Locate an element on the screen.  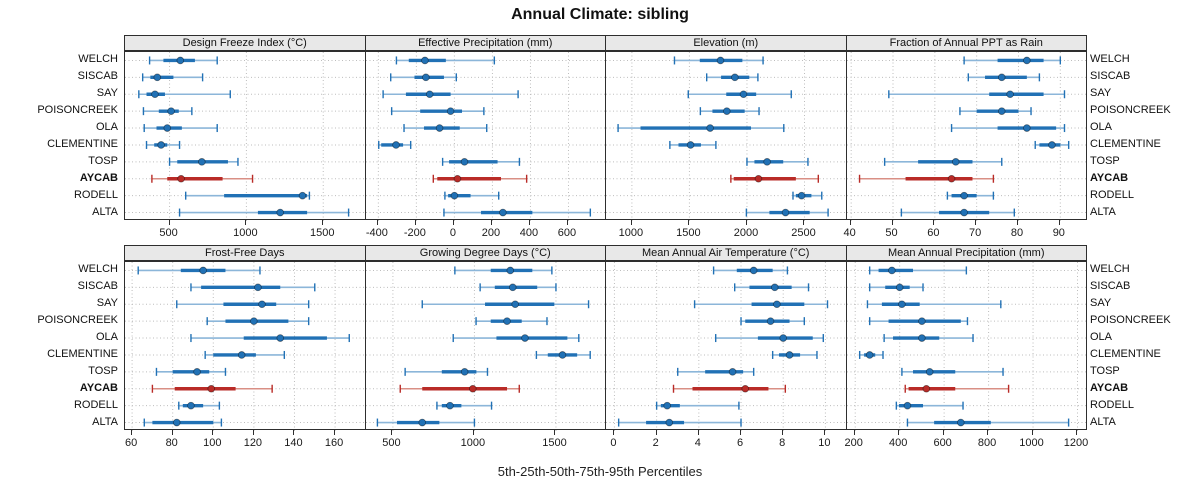
station-label-right-say: SAY is located at coordinates (1101, 93).